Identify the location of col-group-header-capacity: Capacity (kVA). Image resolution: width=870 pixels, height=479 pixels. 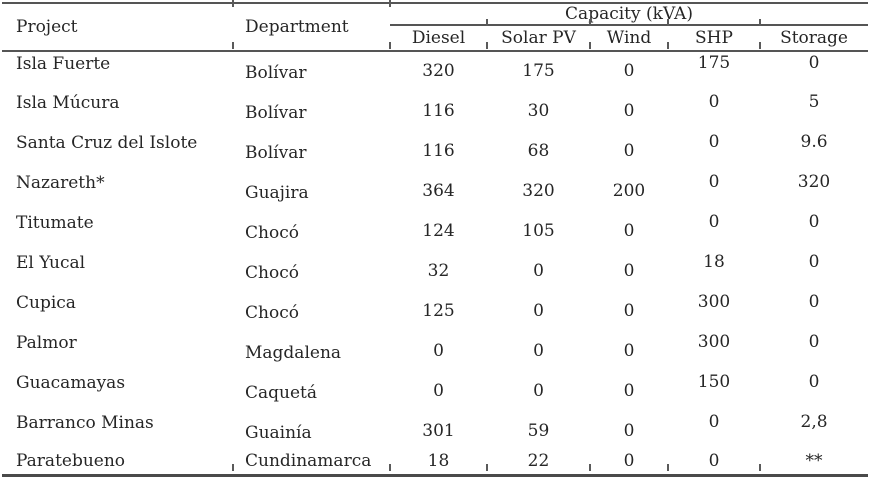
(629, 14).